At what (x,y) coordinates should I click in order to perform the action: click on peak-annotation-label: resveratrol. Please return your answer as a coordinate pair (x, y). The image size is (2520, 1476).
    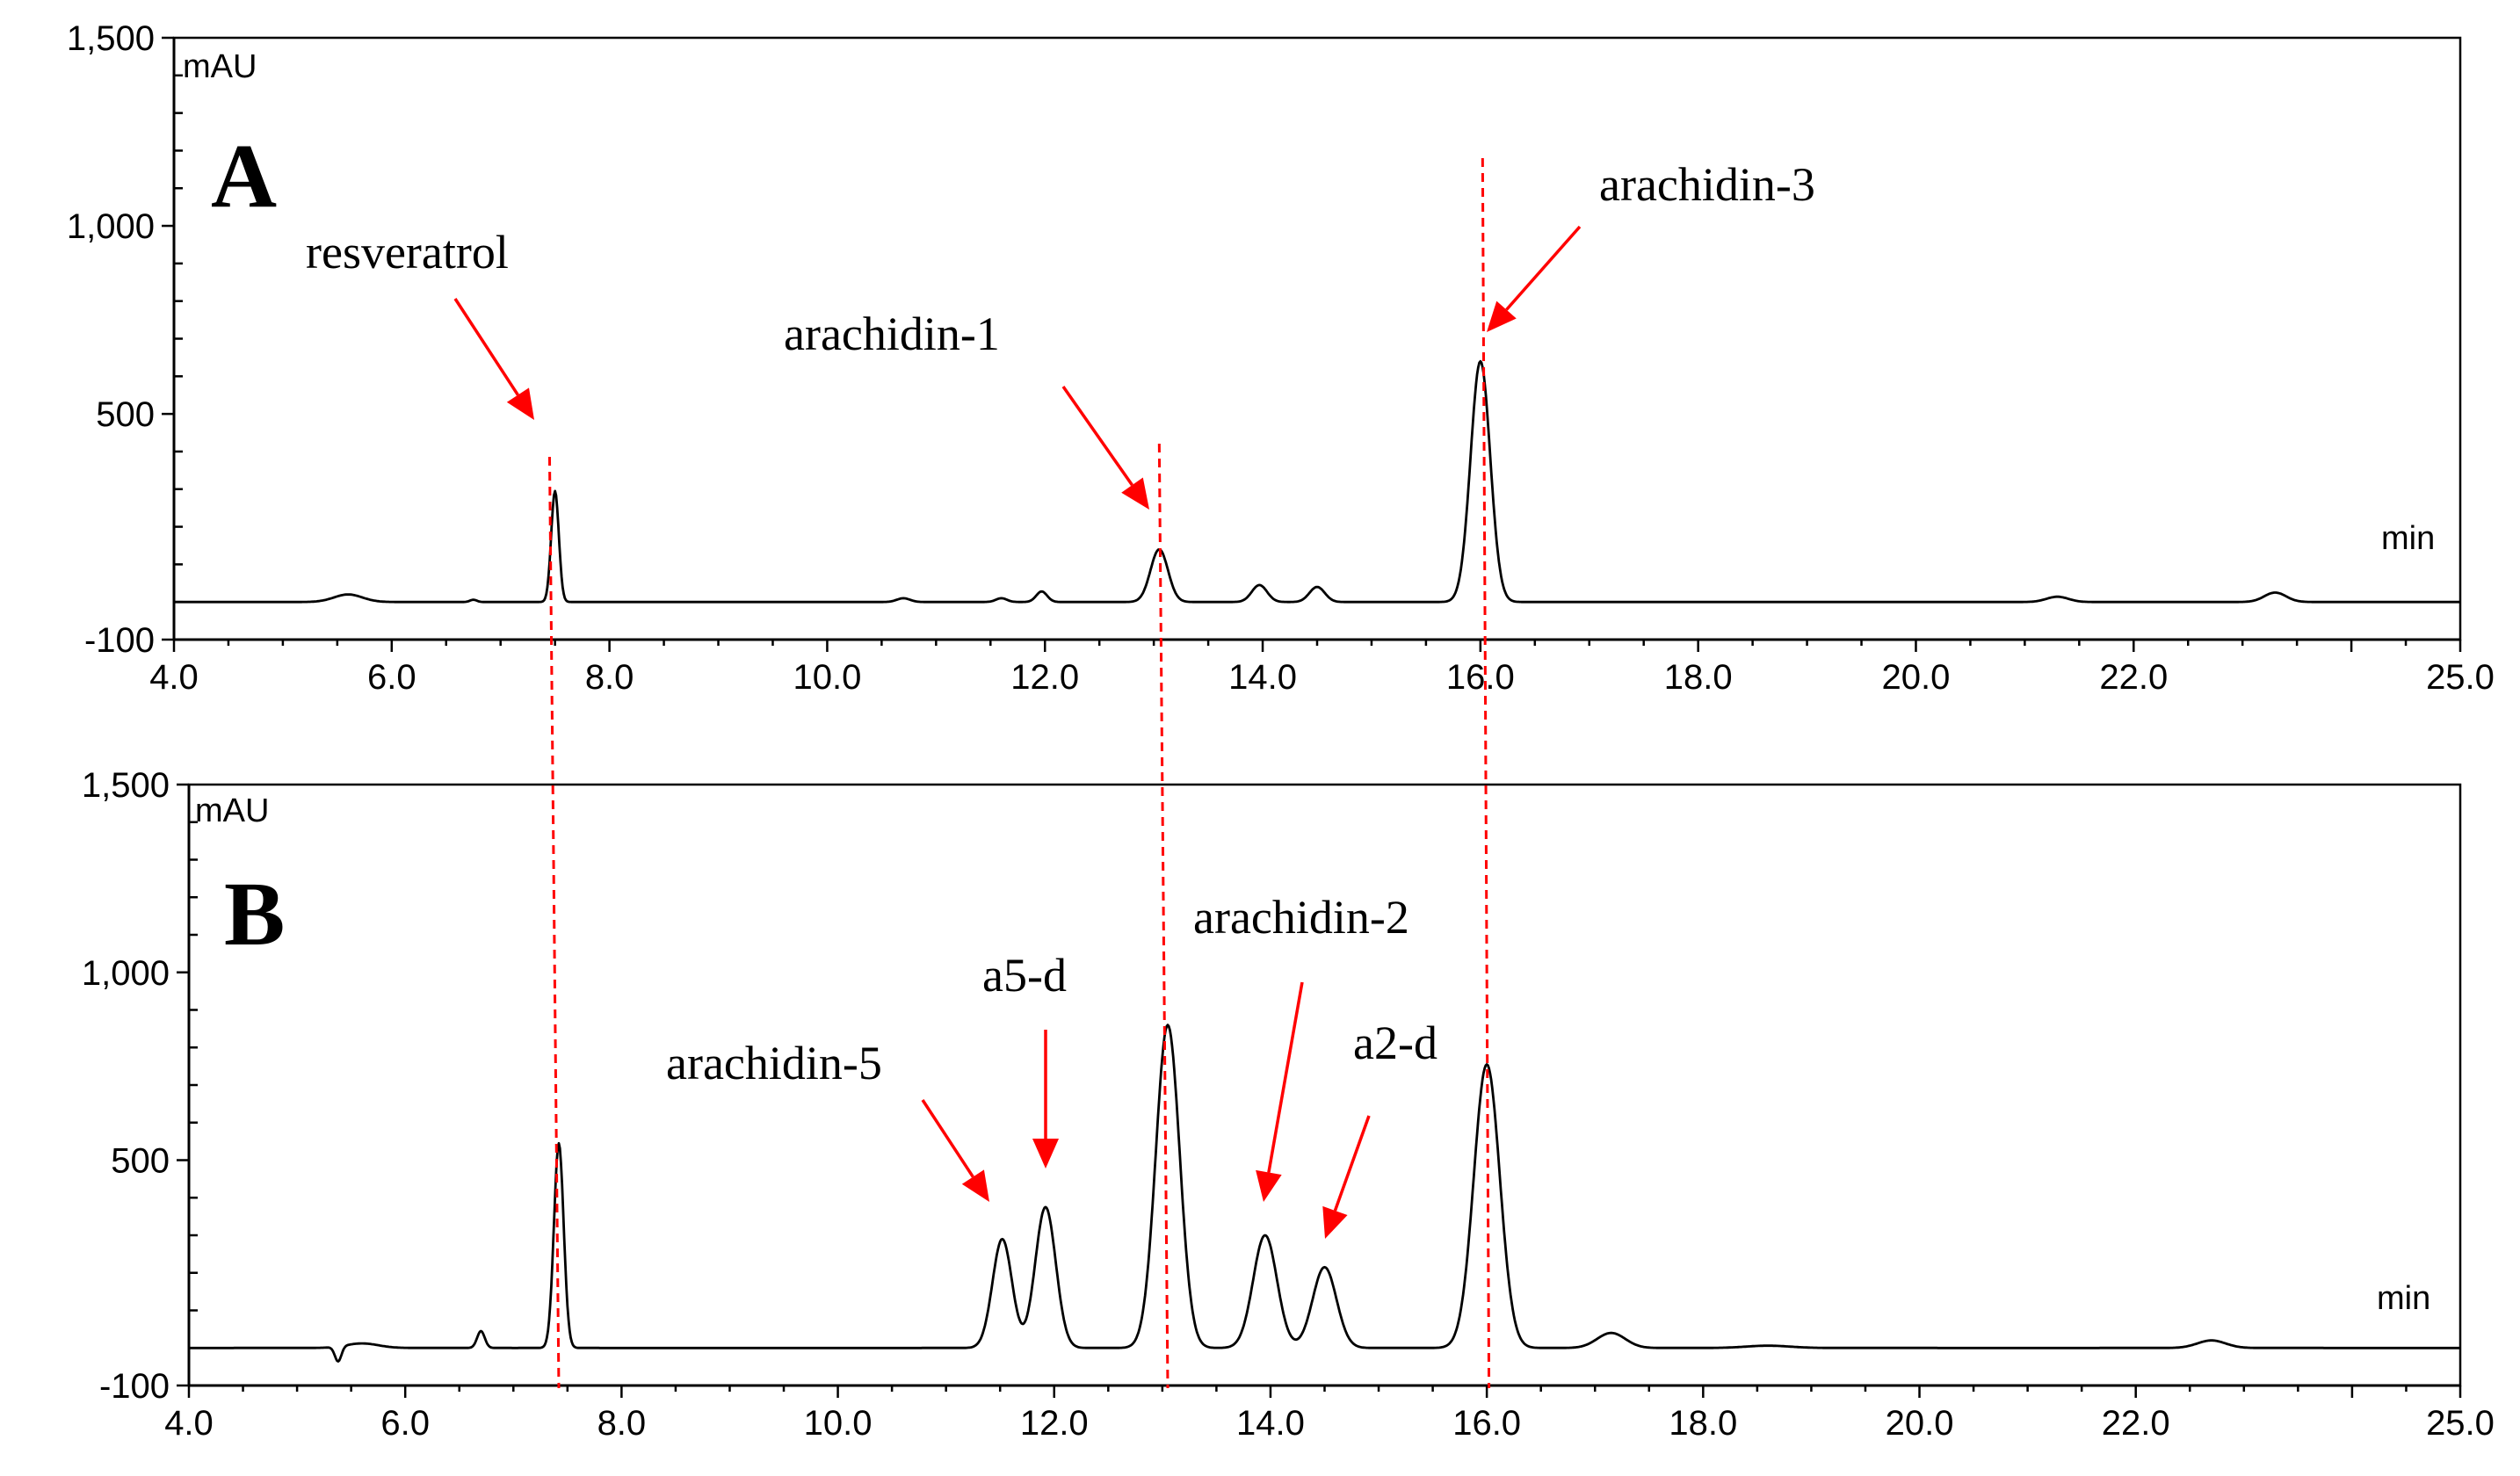
    Looking at the image, I should click on (407, 252).